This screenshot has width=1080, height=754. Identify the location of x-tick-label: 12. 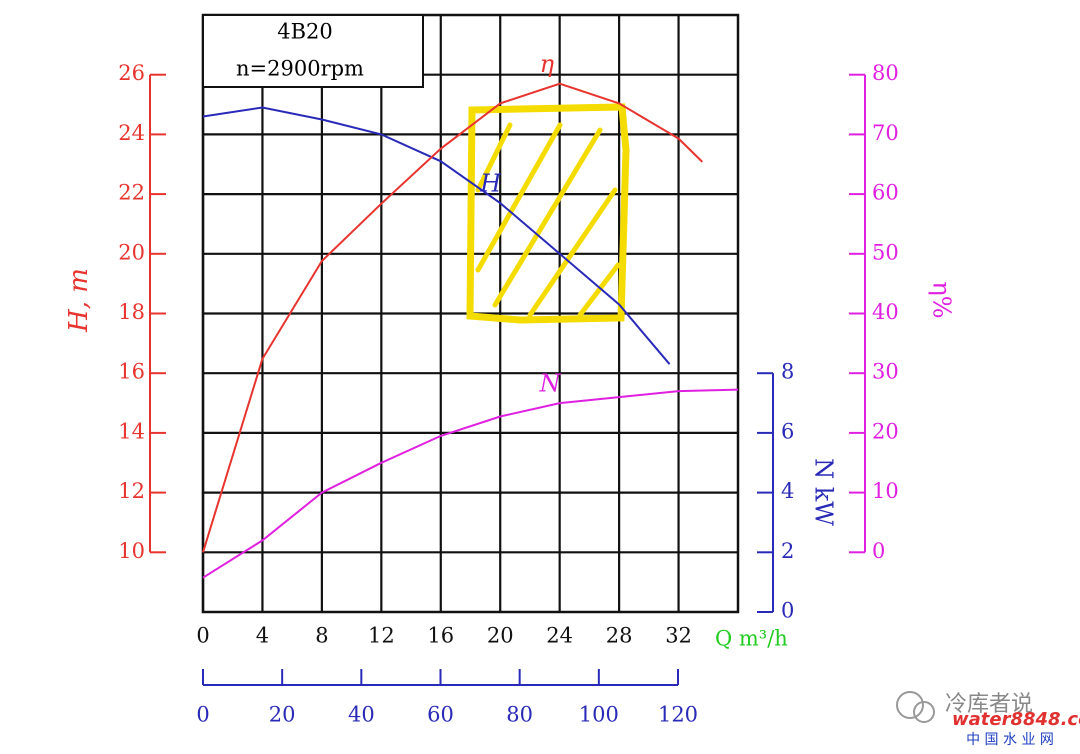
(381, 636).